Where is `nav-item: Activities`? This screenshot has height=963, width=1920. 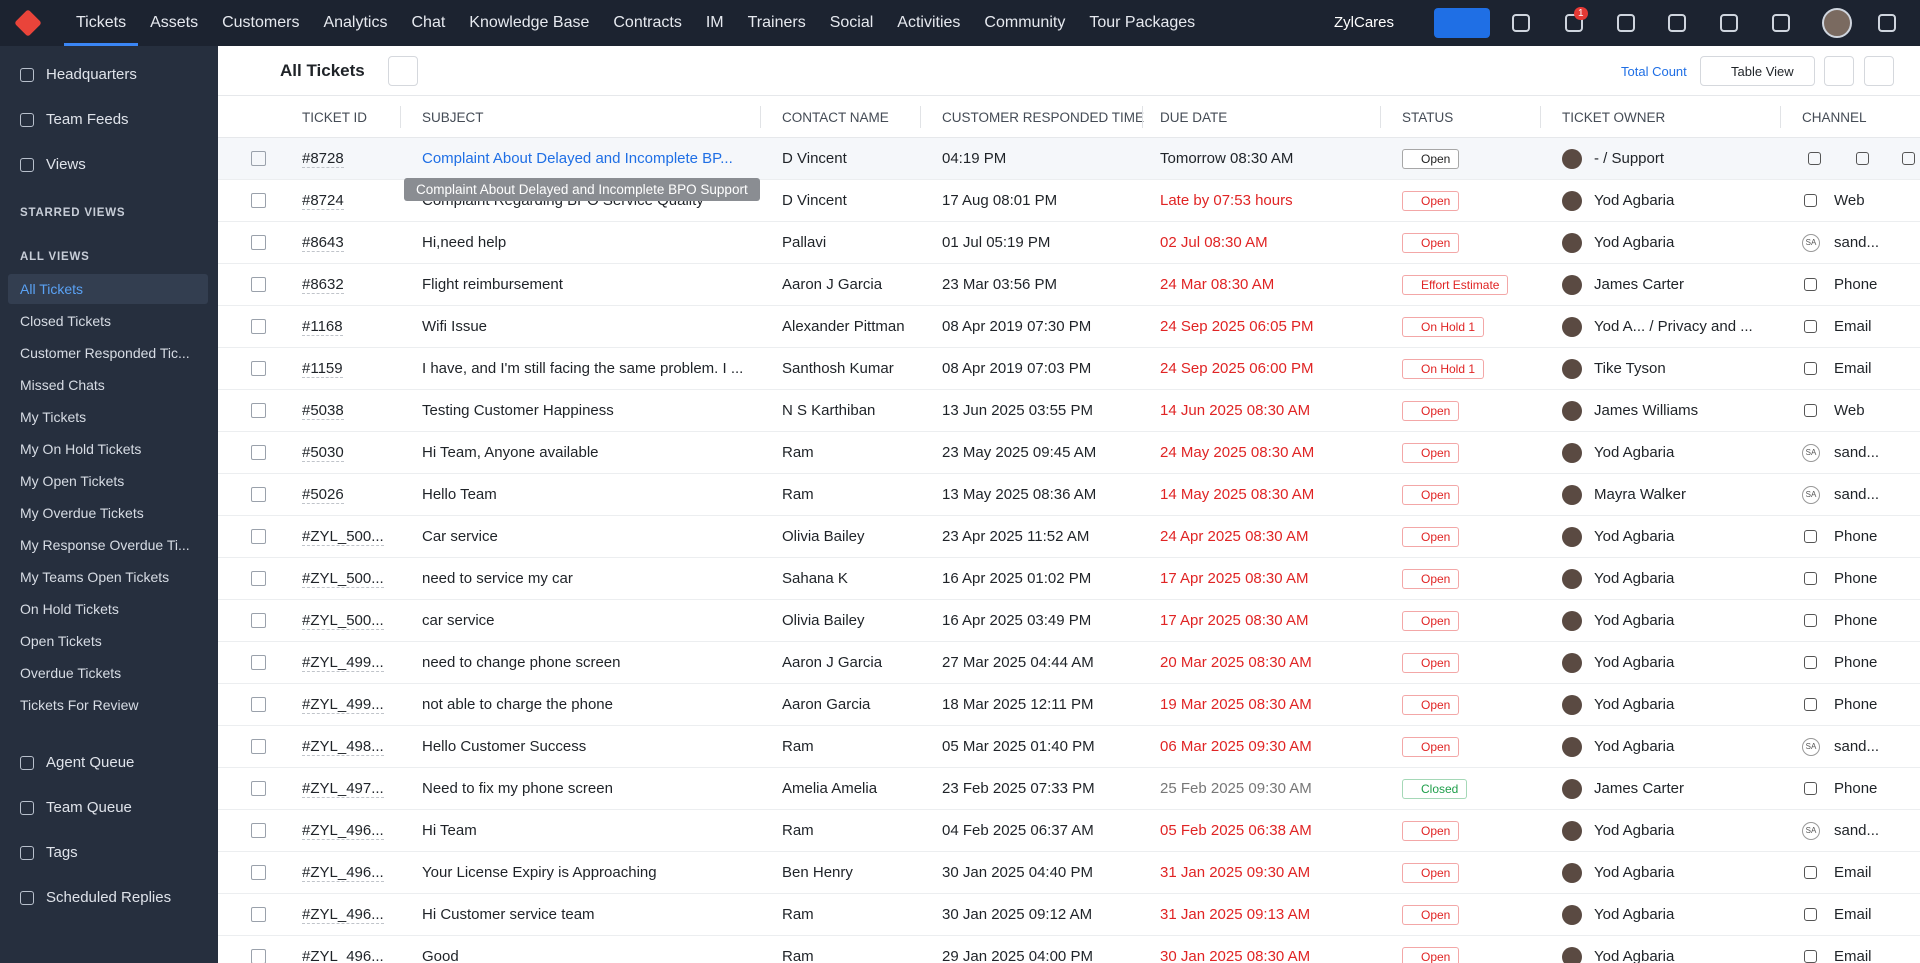 nav-item: Activities is located at coordinates (929, 22).